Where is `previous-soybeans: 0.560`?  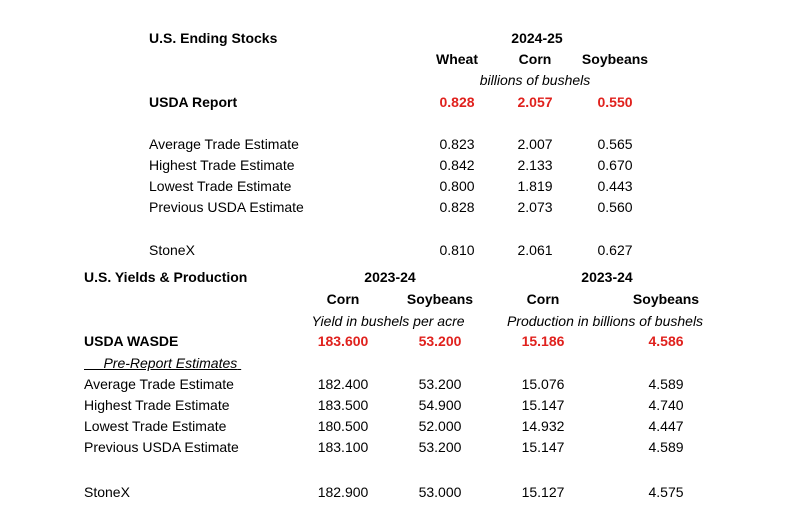 previous-soybeans: 0.560 is located at coordinates (615, 207).